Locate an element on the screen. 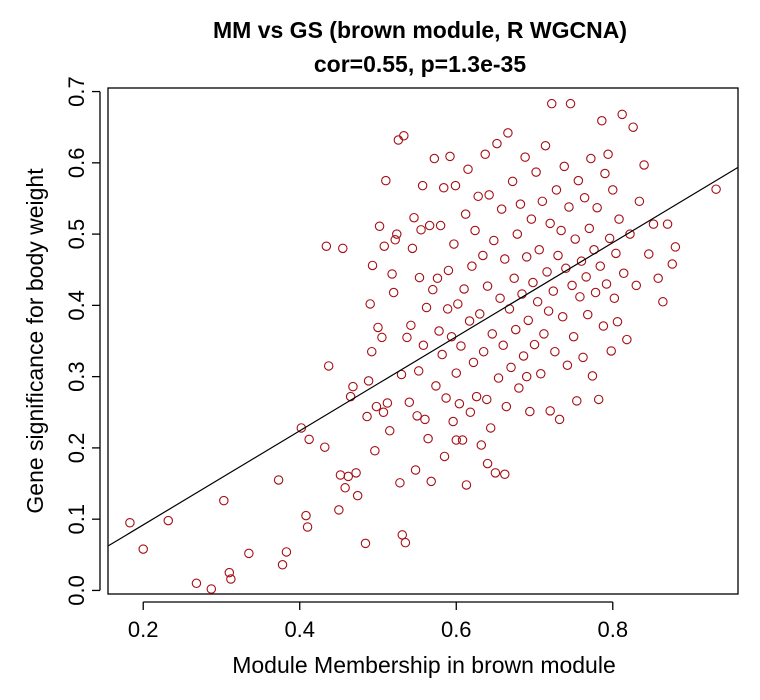  y-tick-label: 0.1 is located at coordinates (76, 519).